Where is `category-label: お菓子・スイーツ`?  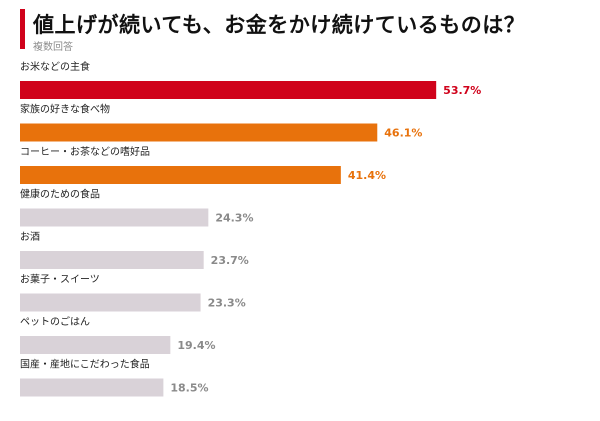
category-label: お菓子・スイーツ is located at coordinates (60, 280).